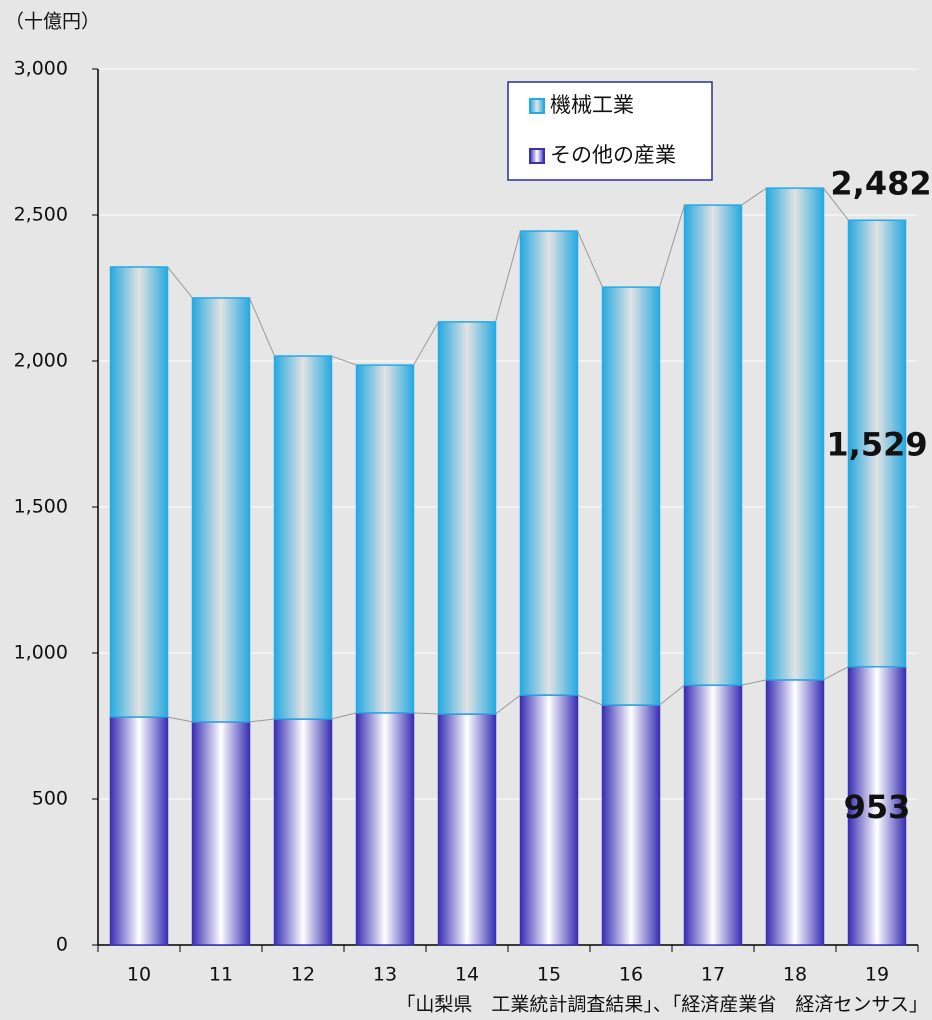 Image resolution: width=932 pixels, height=1020 pixels. What do you see at coordinates (221, 975) in the screenshot?
I see `x-tick-label: 11` at bounding box center [221, 975].